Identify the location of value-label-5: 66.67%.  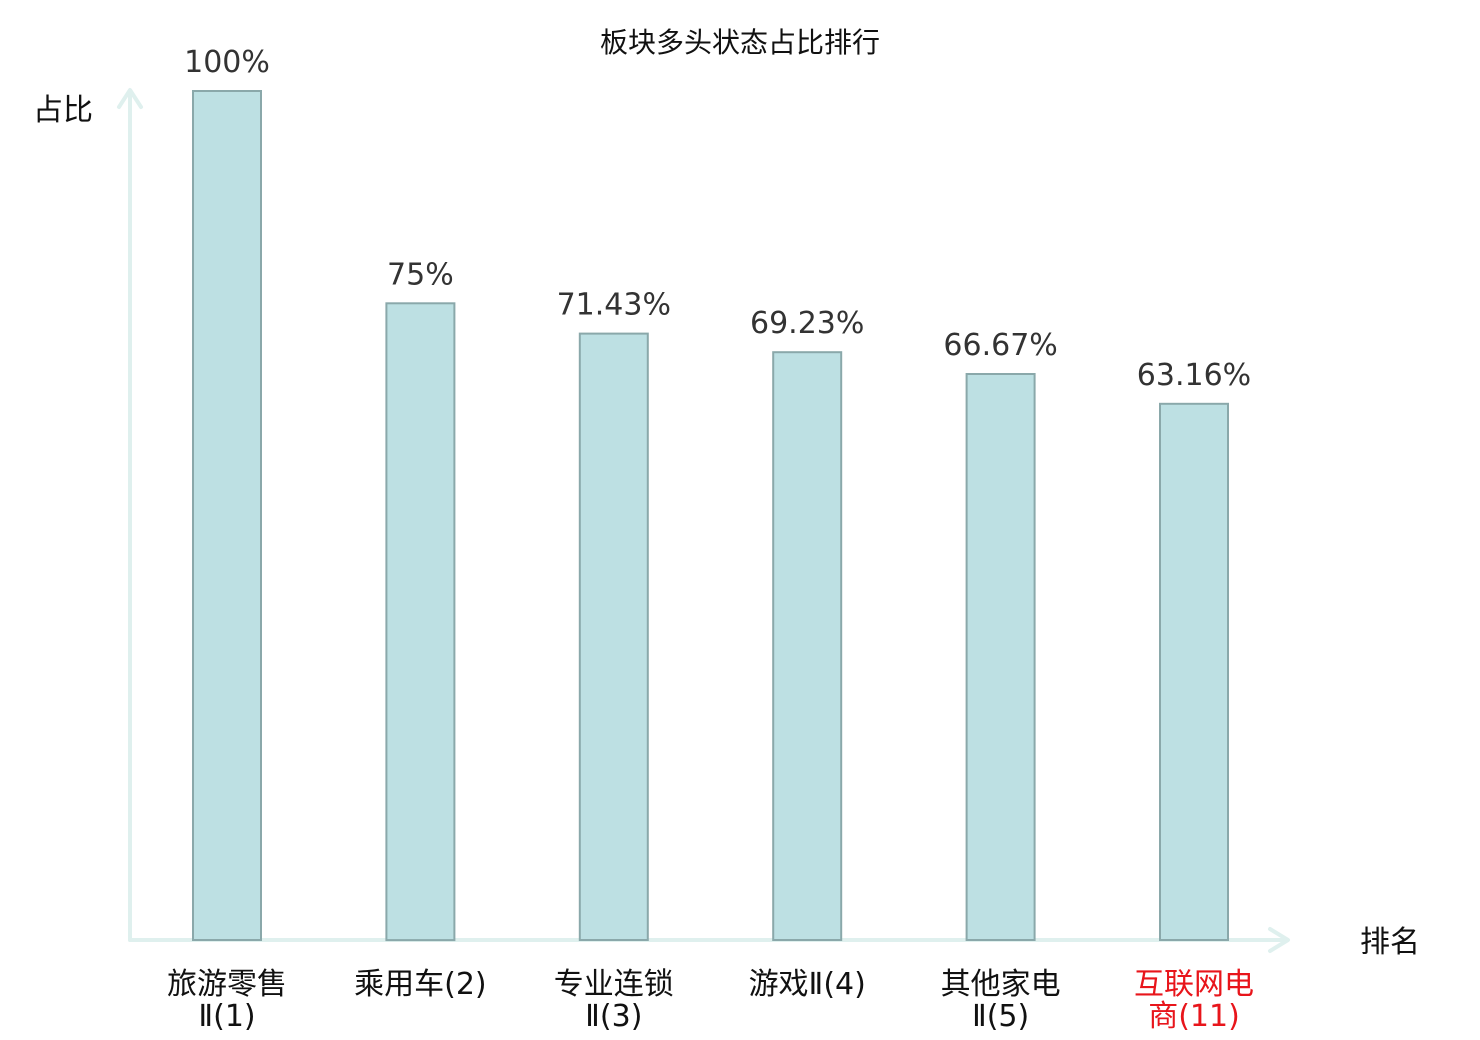
(1000, 345).